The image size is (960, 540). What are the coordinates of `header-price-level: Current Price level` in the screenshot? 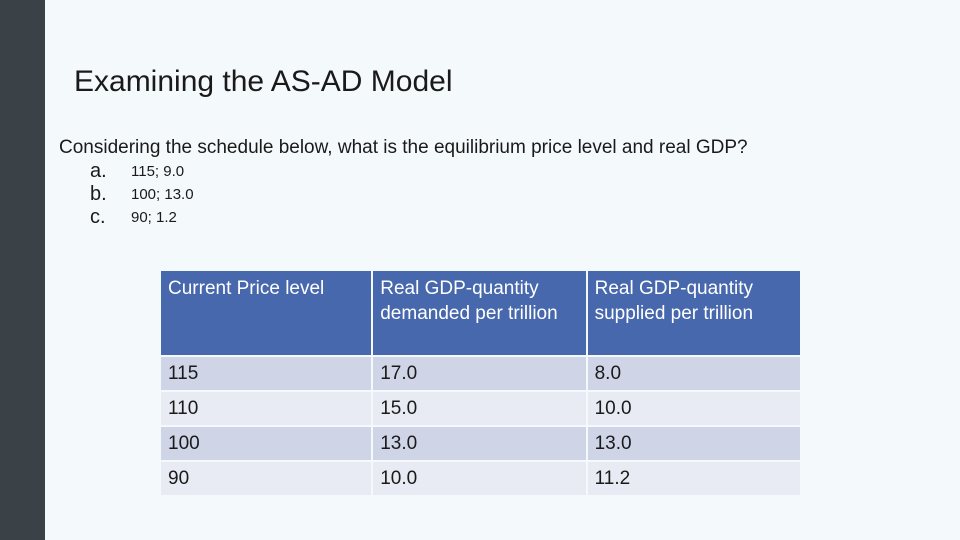 It's located at (266, 313).